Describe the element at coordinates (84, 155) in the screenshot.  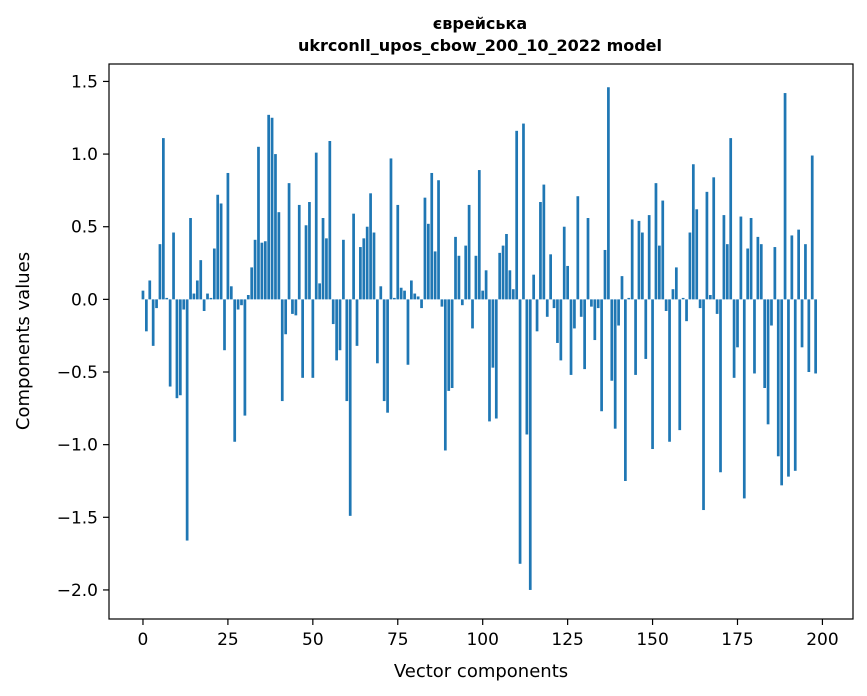
I see `y-tick-label: 1.0` at that location.